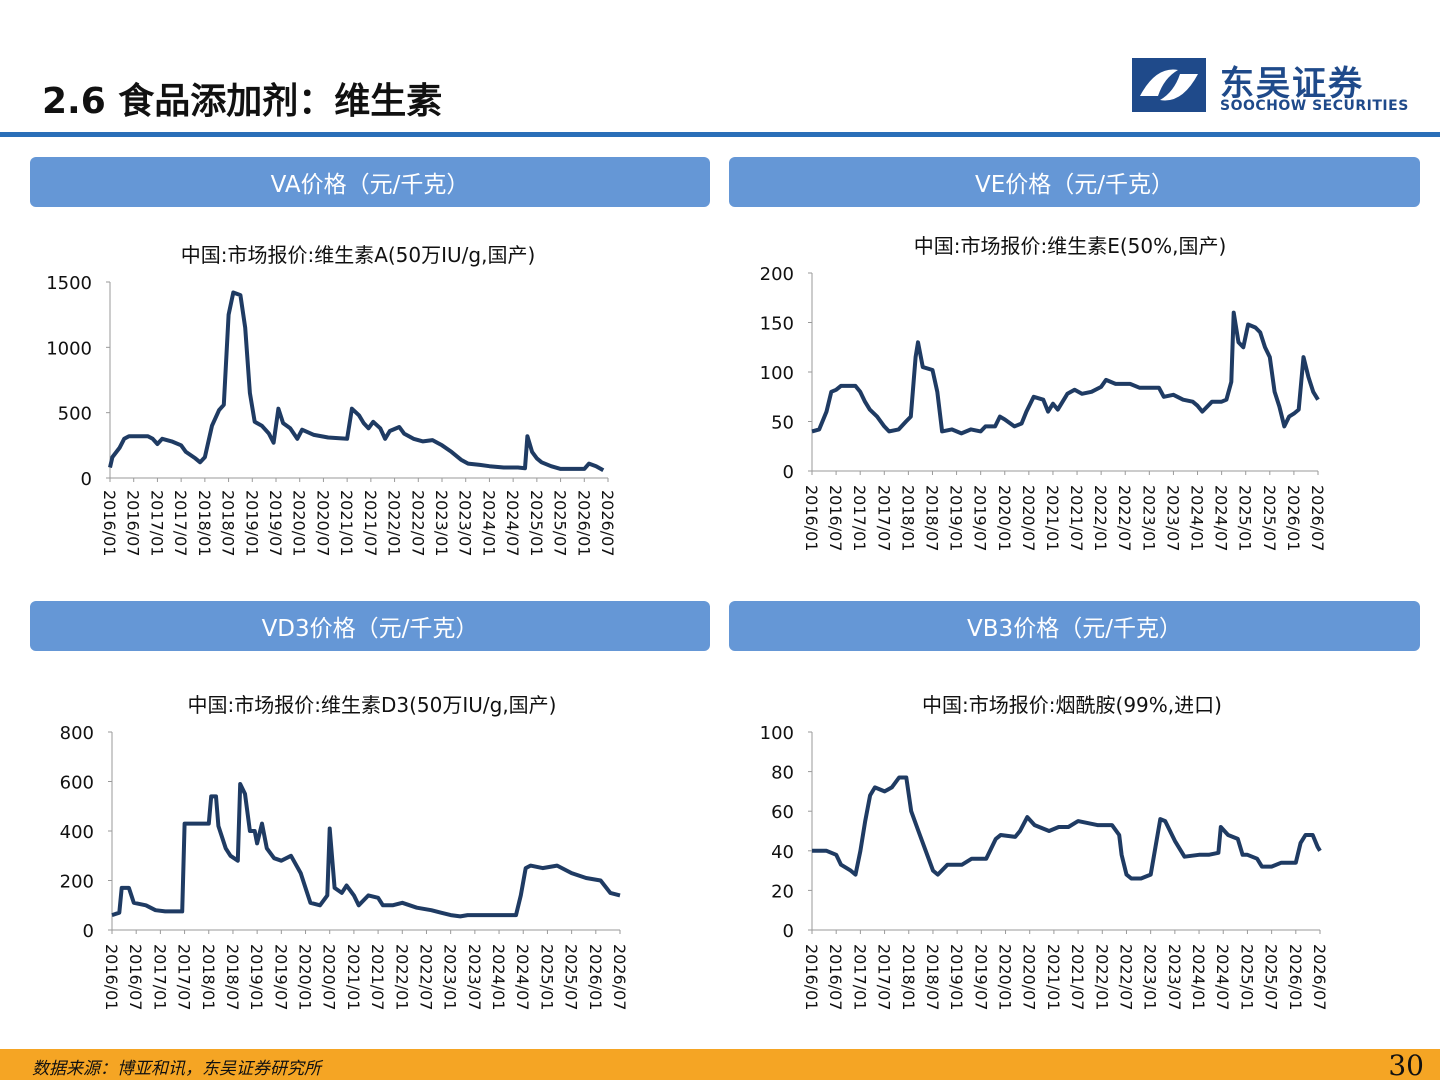 The height and width of the screenshot is (1084, 1440). Describe the element at coordinates (86, 479) in the screenshot. I see `y-tick-label: 0` at that location.